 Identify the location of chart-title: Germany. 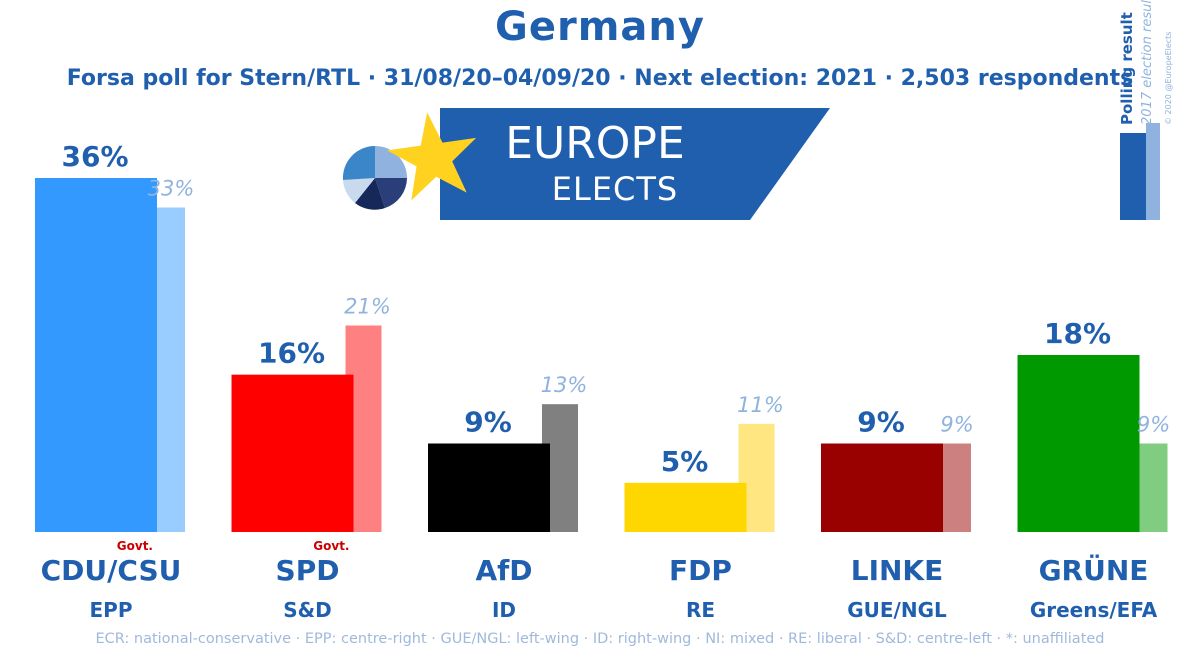
(600, 27).